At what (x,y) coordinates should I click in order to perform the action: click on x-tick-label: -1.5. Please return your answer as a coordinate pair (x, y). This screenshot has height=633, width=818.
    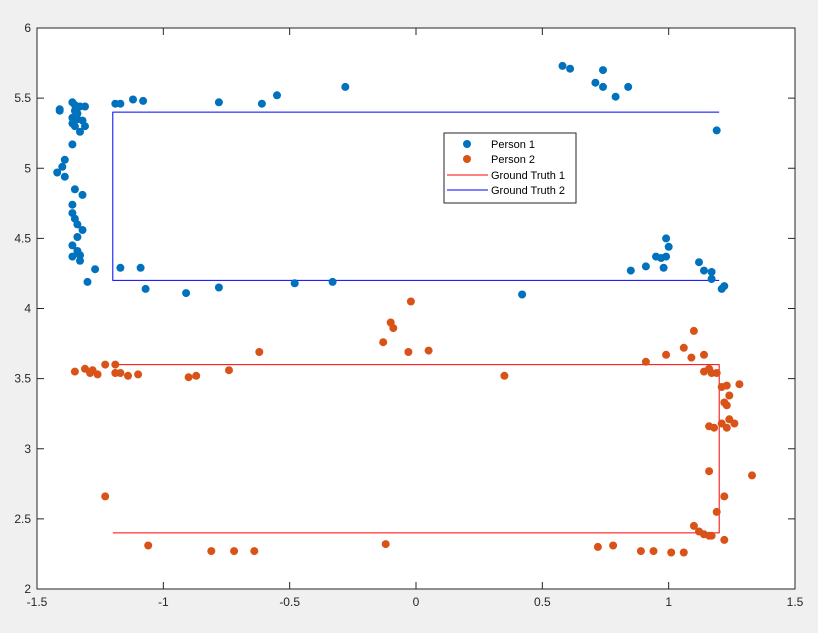
    Looking at the image, I should click on (37, 602).